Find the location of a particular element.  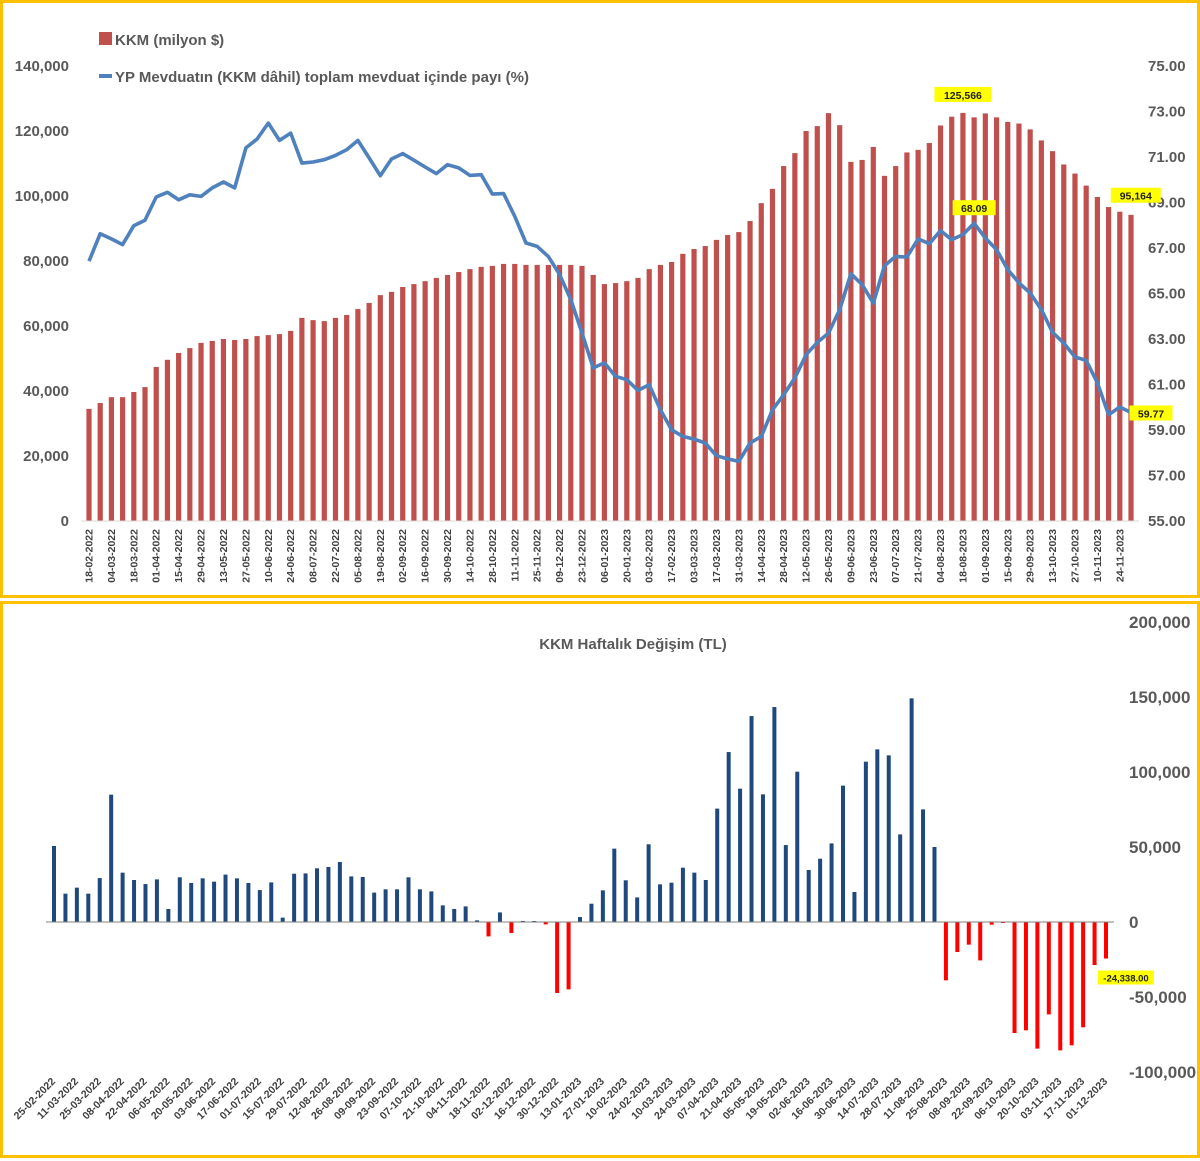

x-axis-label: 13-05-2022 is located at coordinates (224, 556).